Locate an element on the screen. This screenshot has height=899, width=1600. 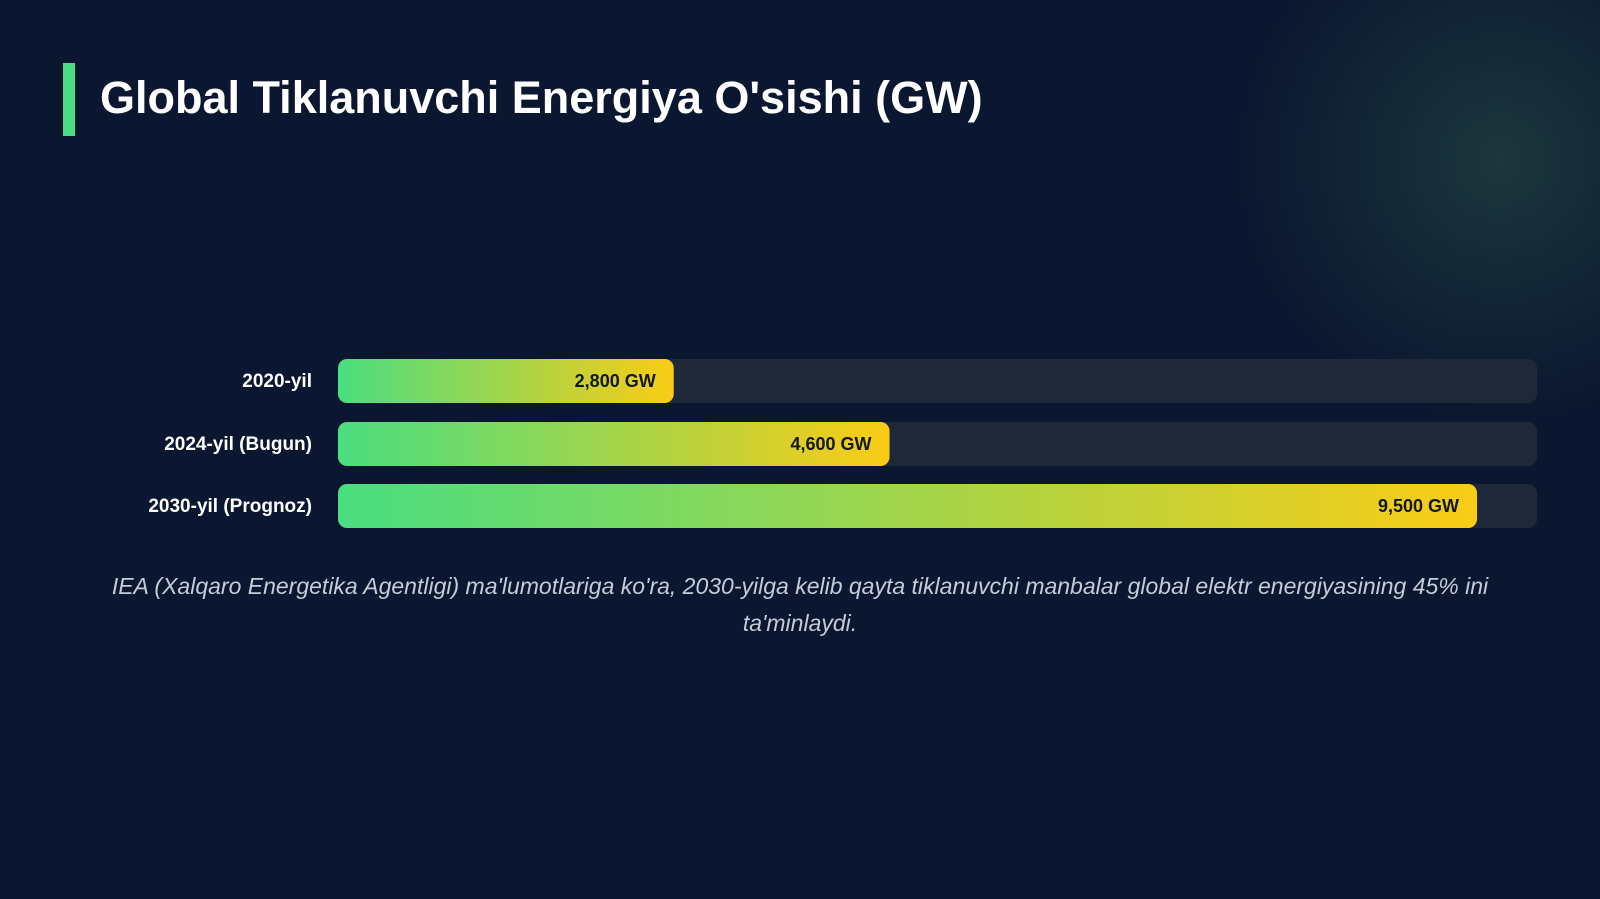
value-label: 9,500 GW is located at coordinates (1418, 506).